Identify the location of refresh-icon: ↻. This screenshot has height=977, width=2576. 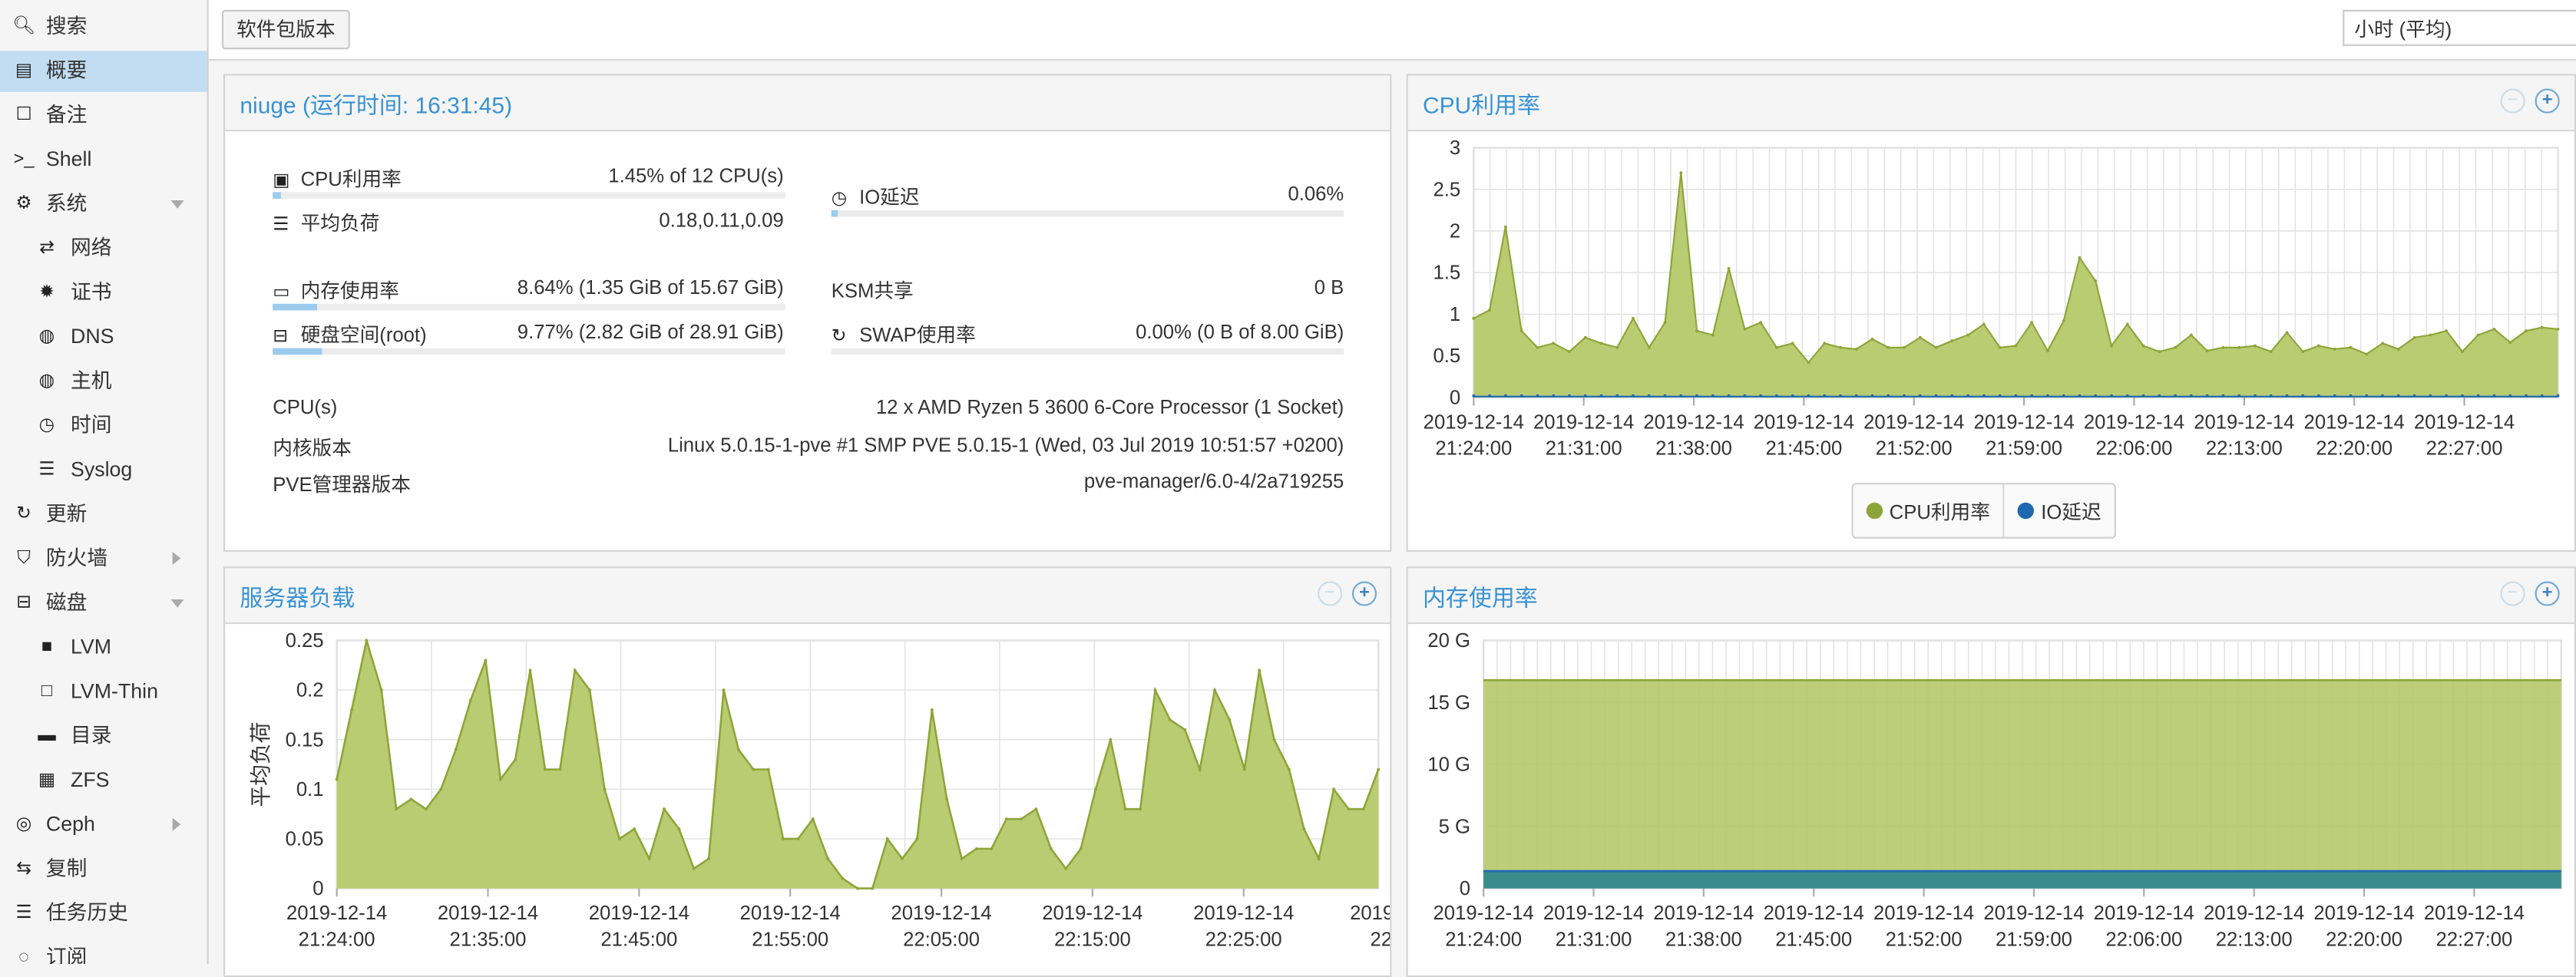
(839, 336).